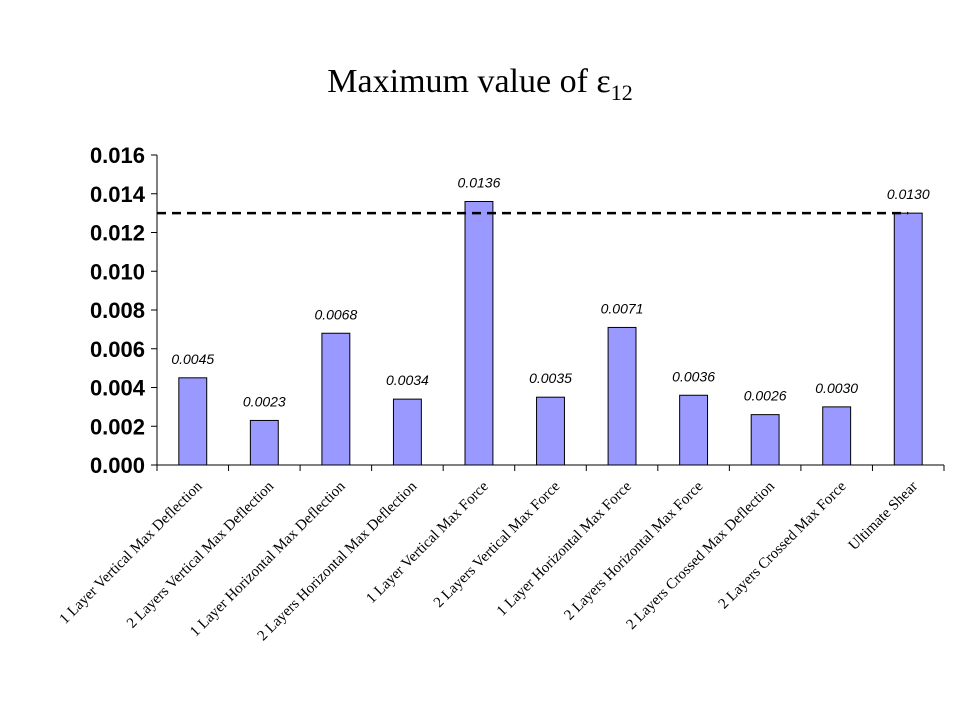  I want to click on x-tick-label: 1 Layer Horizontal Max Deflection, so click(268, 559).